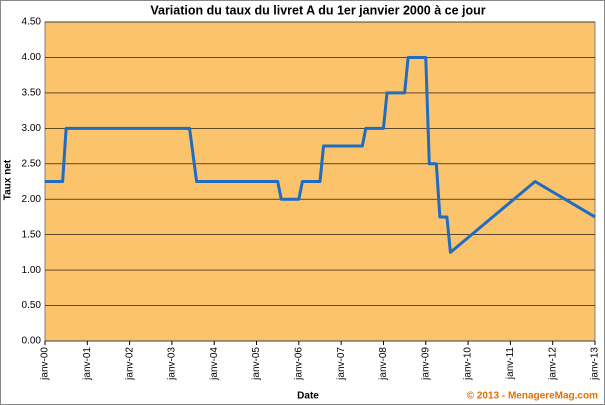  I want to click on y-axis-label: Taux net, so click(8, 179).